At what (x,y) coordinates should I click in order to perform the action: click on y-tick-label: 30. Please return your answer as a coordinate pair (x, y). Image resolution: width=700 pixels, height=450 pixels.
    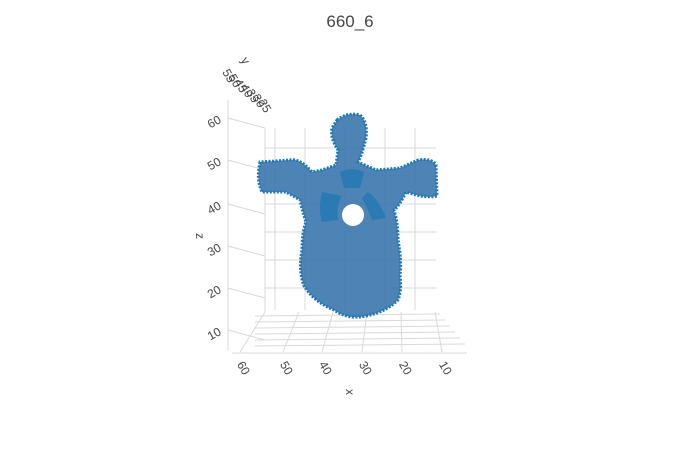
    Looking at the image, I should click on (258, 101).